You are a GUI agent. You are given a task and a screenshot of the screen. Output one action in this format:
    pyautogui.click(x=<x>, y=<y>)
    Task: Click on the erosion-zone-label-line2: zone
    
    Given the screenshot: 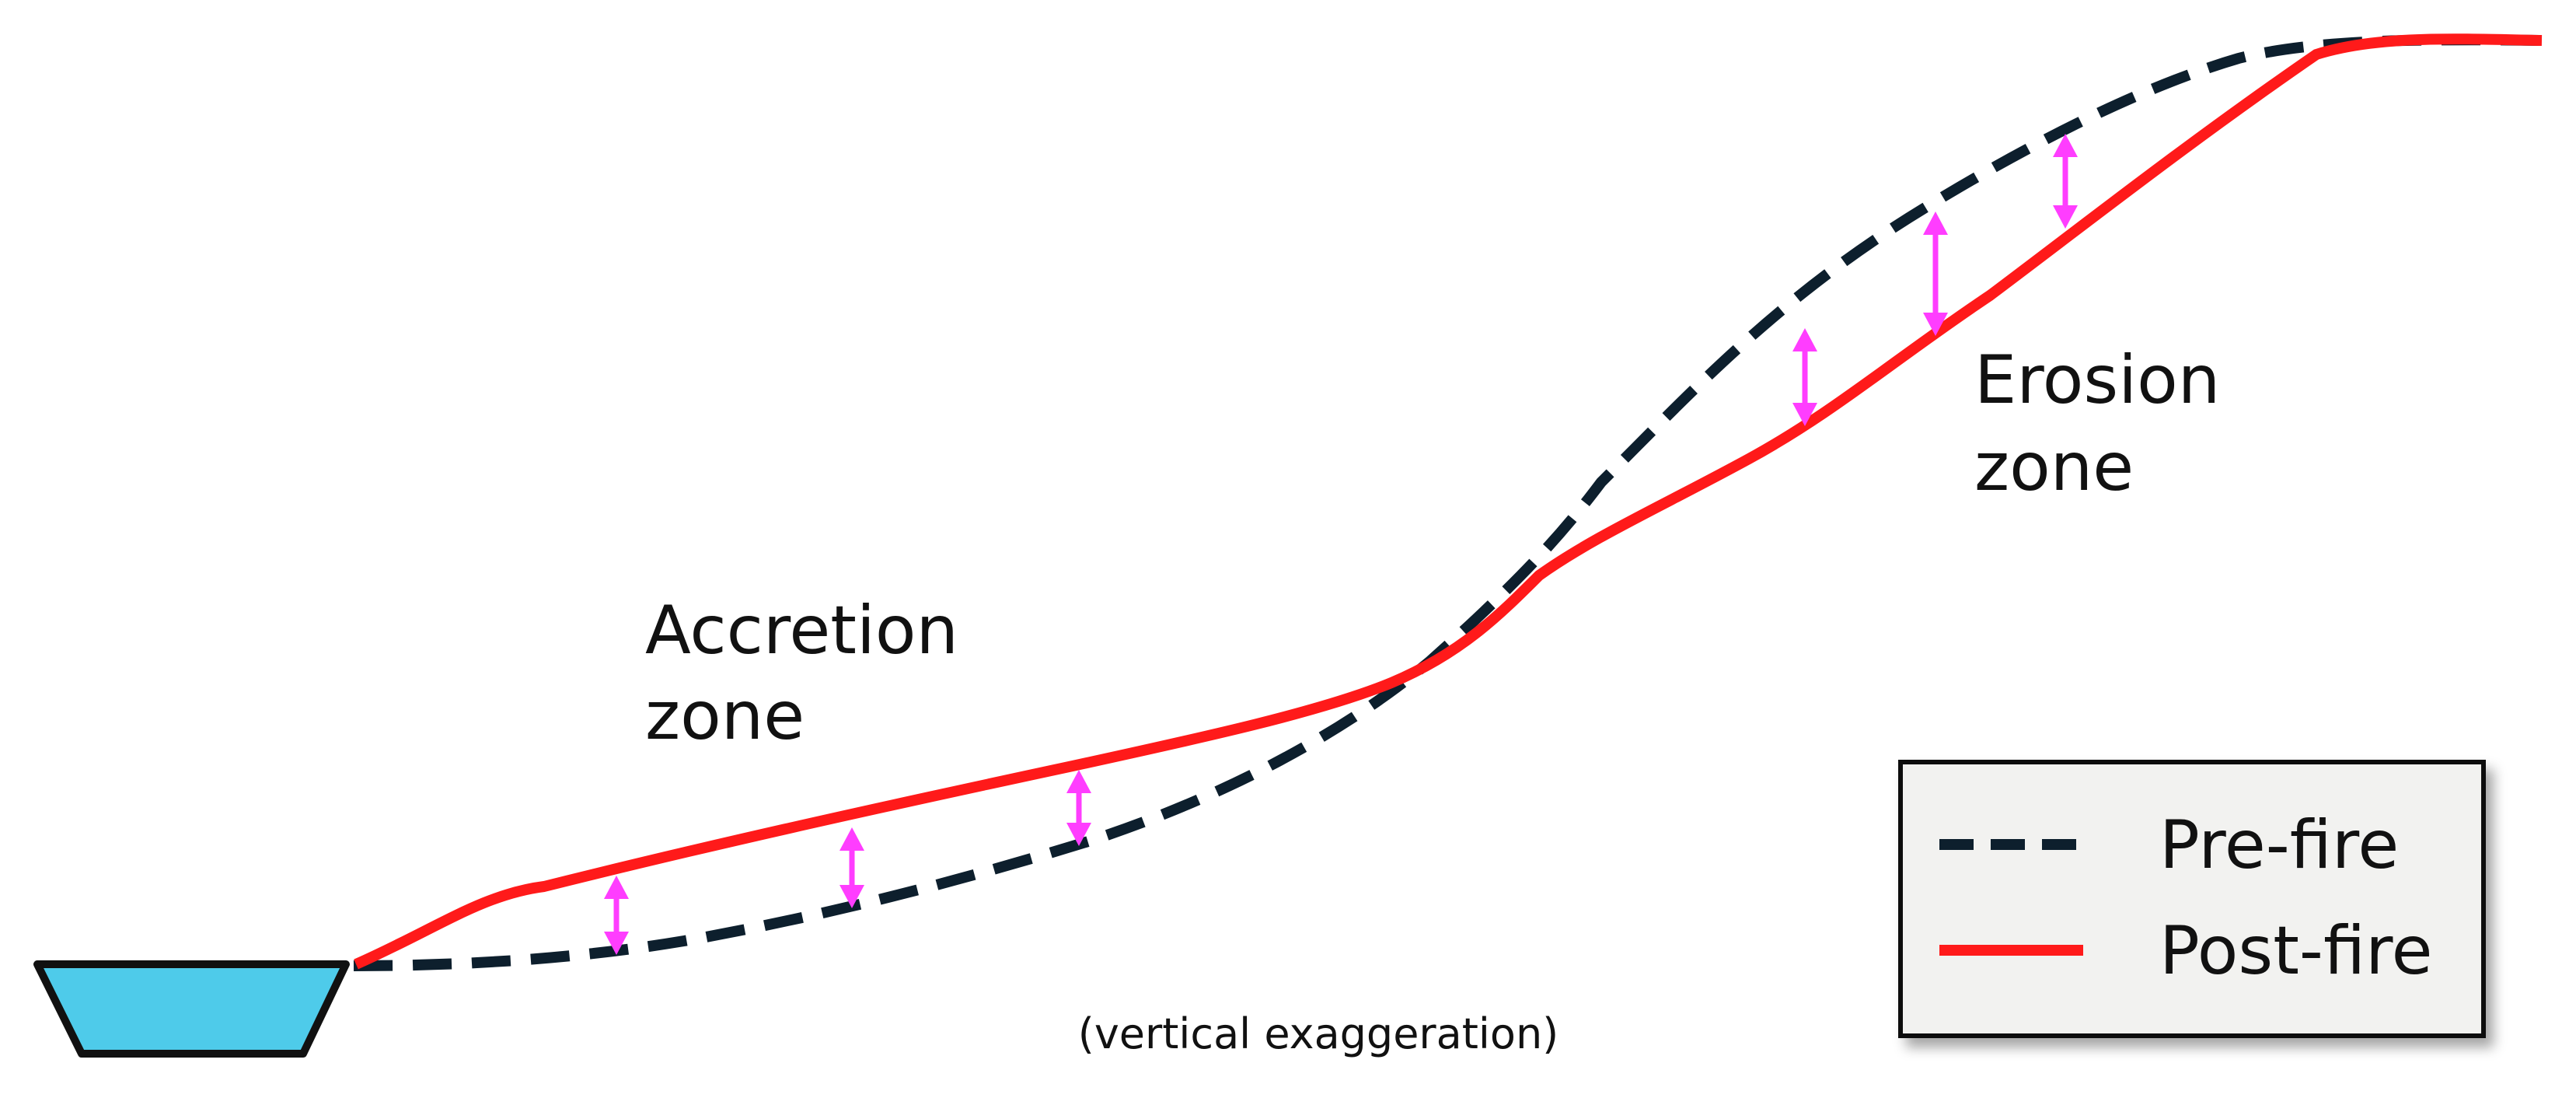 What is the action you would take?
    pyautogui.click(x=2054, y=467)
    